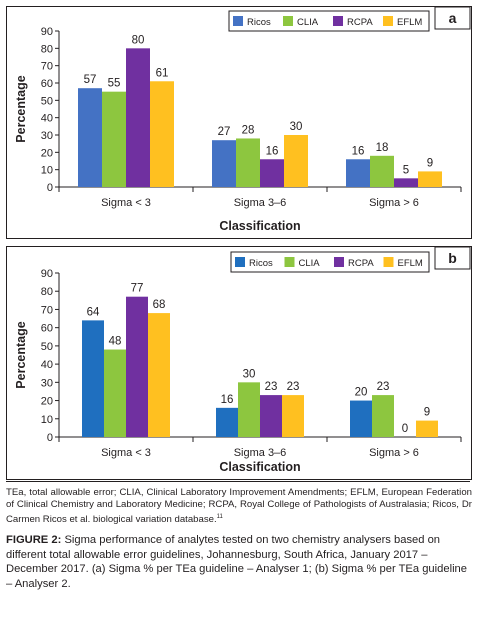 This screenshot has height=617, width=481. What do you see at coordinates (114, 84) in the screenshot?
I see `chart-a-data-label: 55` at bounding box center [114, 84].